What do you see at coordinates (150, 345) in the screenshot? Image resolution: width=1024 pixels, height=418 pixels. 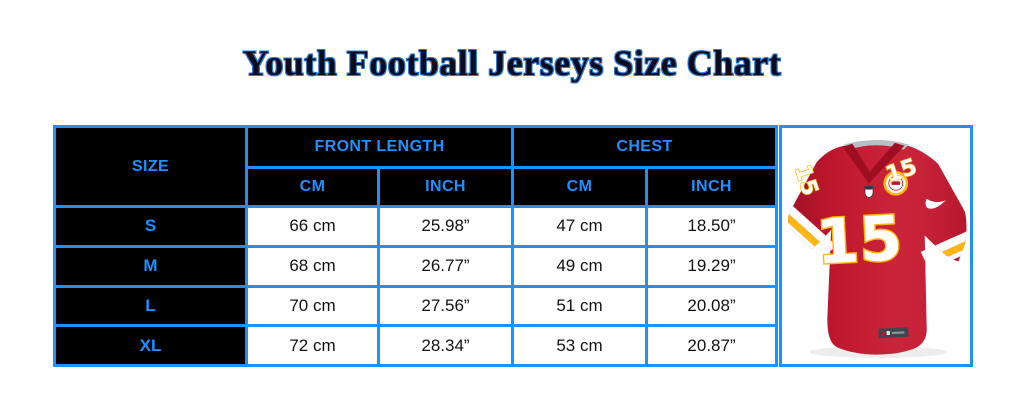 I see `size-label-xl: XL` at bounding box center [150, 345].